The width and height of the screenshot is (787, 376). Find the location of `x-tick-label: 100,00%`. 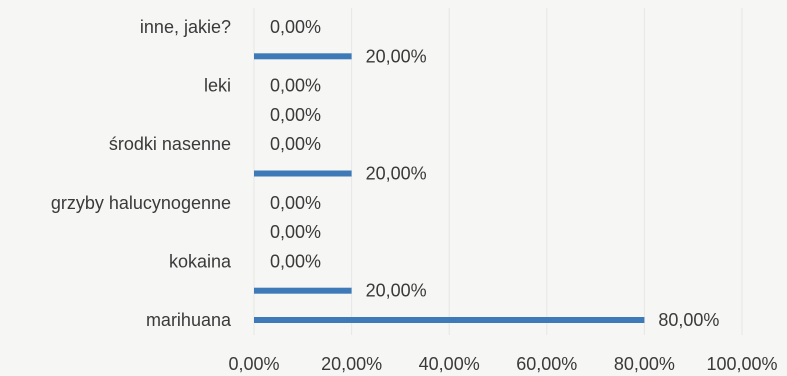

x-tick-label: 100,00% is located at coordinates (741, 364).